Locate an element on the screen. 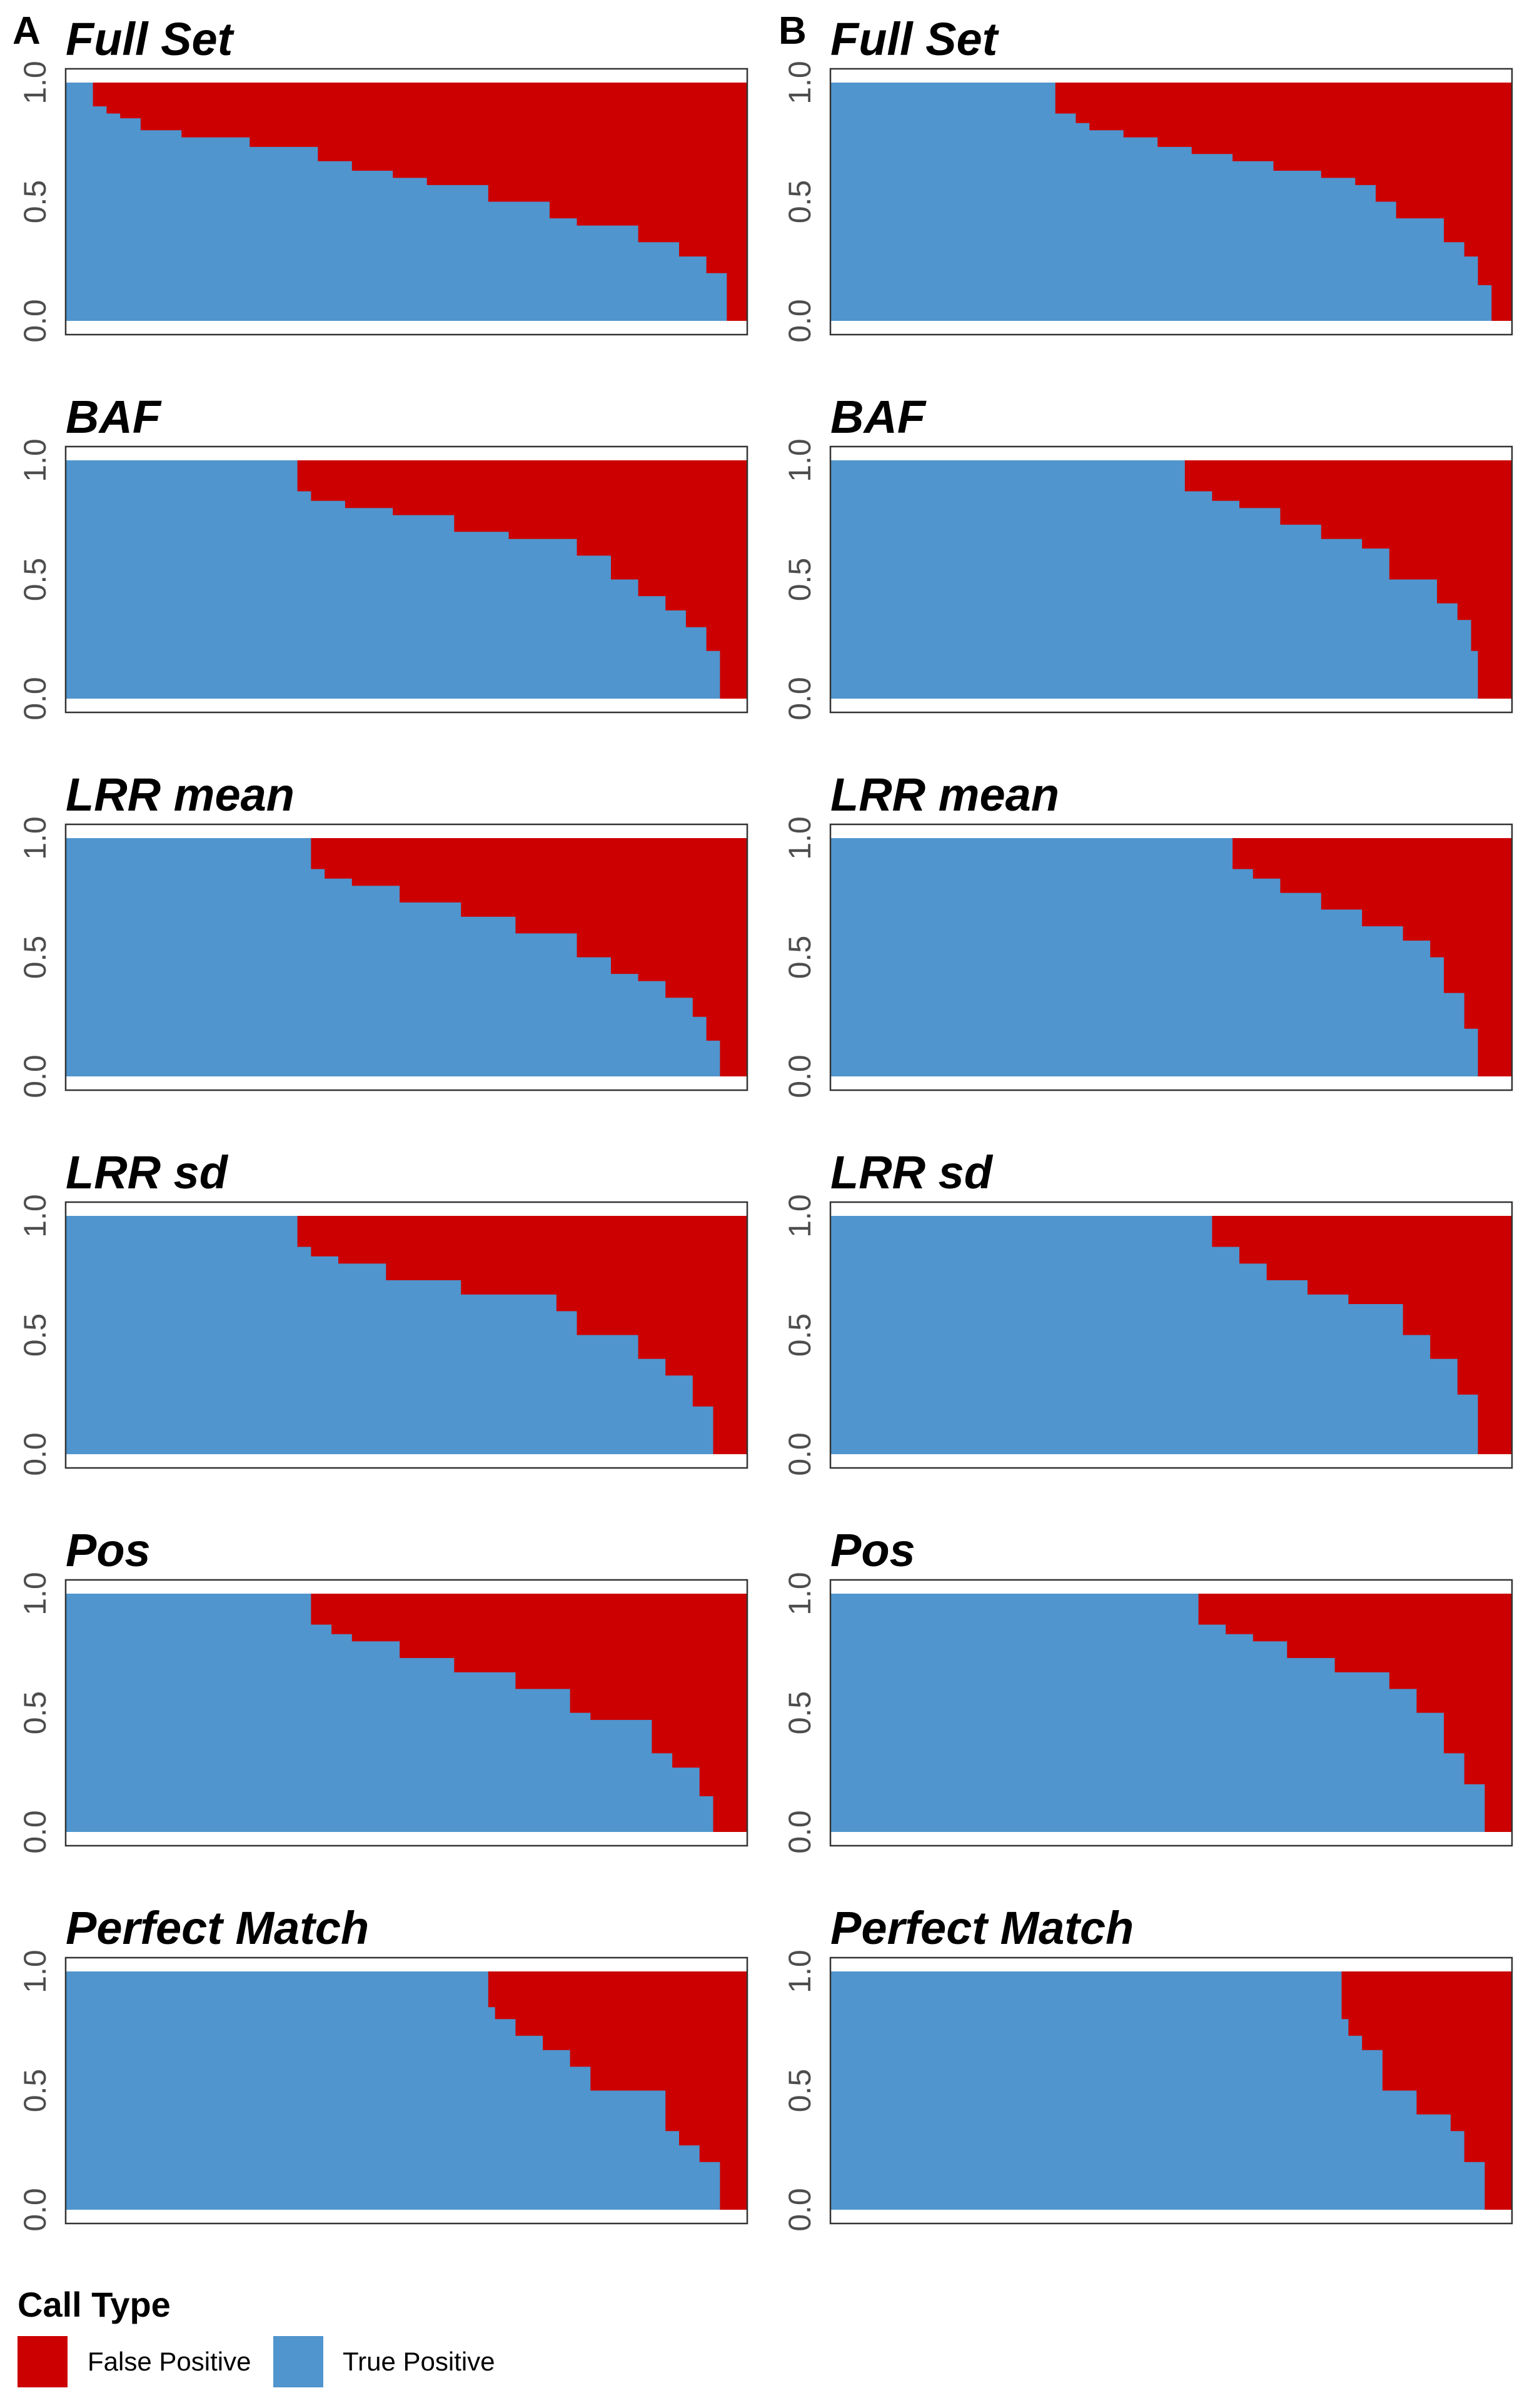  true-positive-area-a-lrr-mean is located at coordinates (393, 957).